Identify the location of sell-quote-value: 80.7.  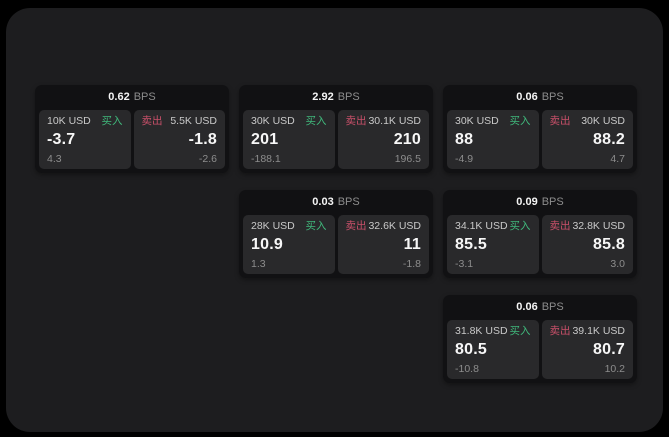
(609, 349).